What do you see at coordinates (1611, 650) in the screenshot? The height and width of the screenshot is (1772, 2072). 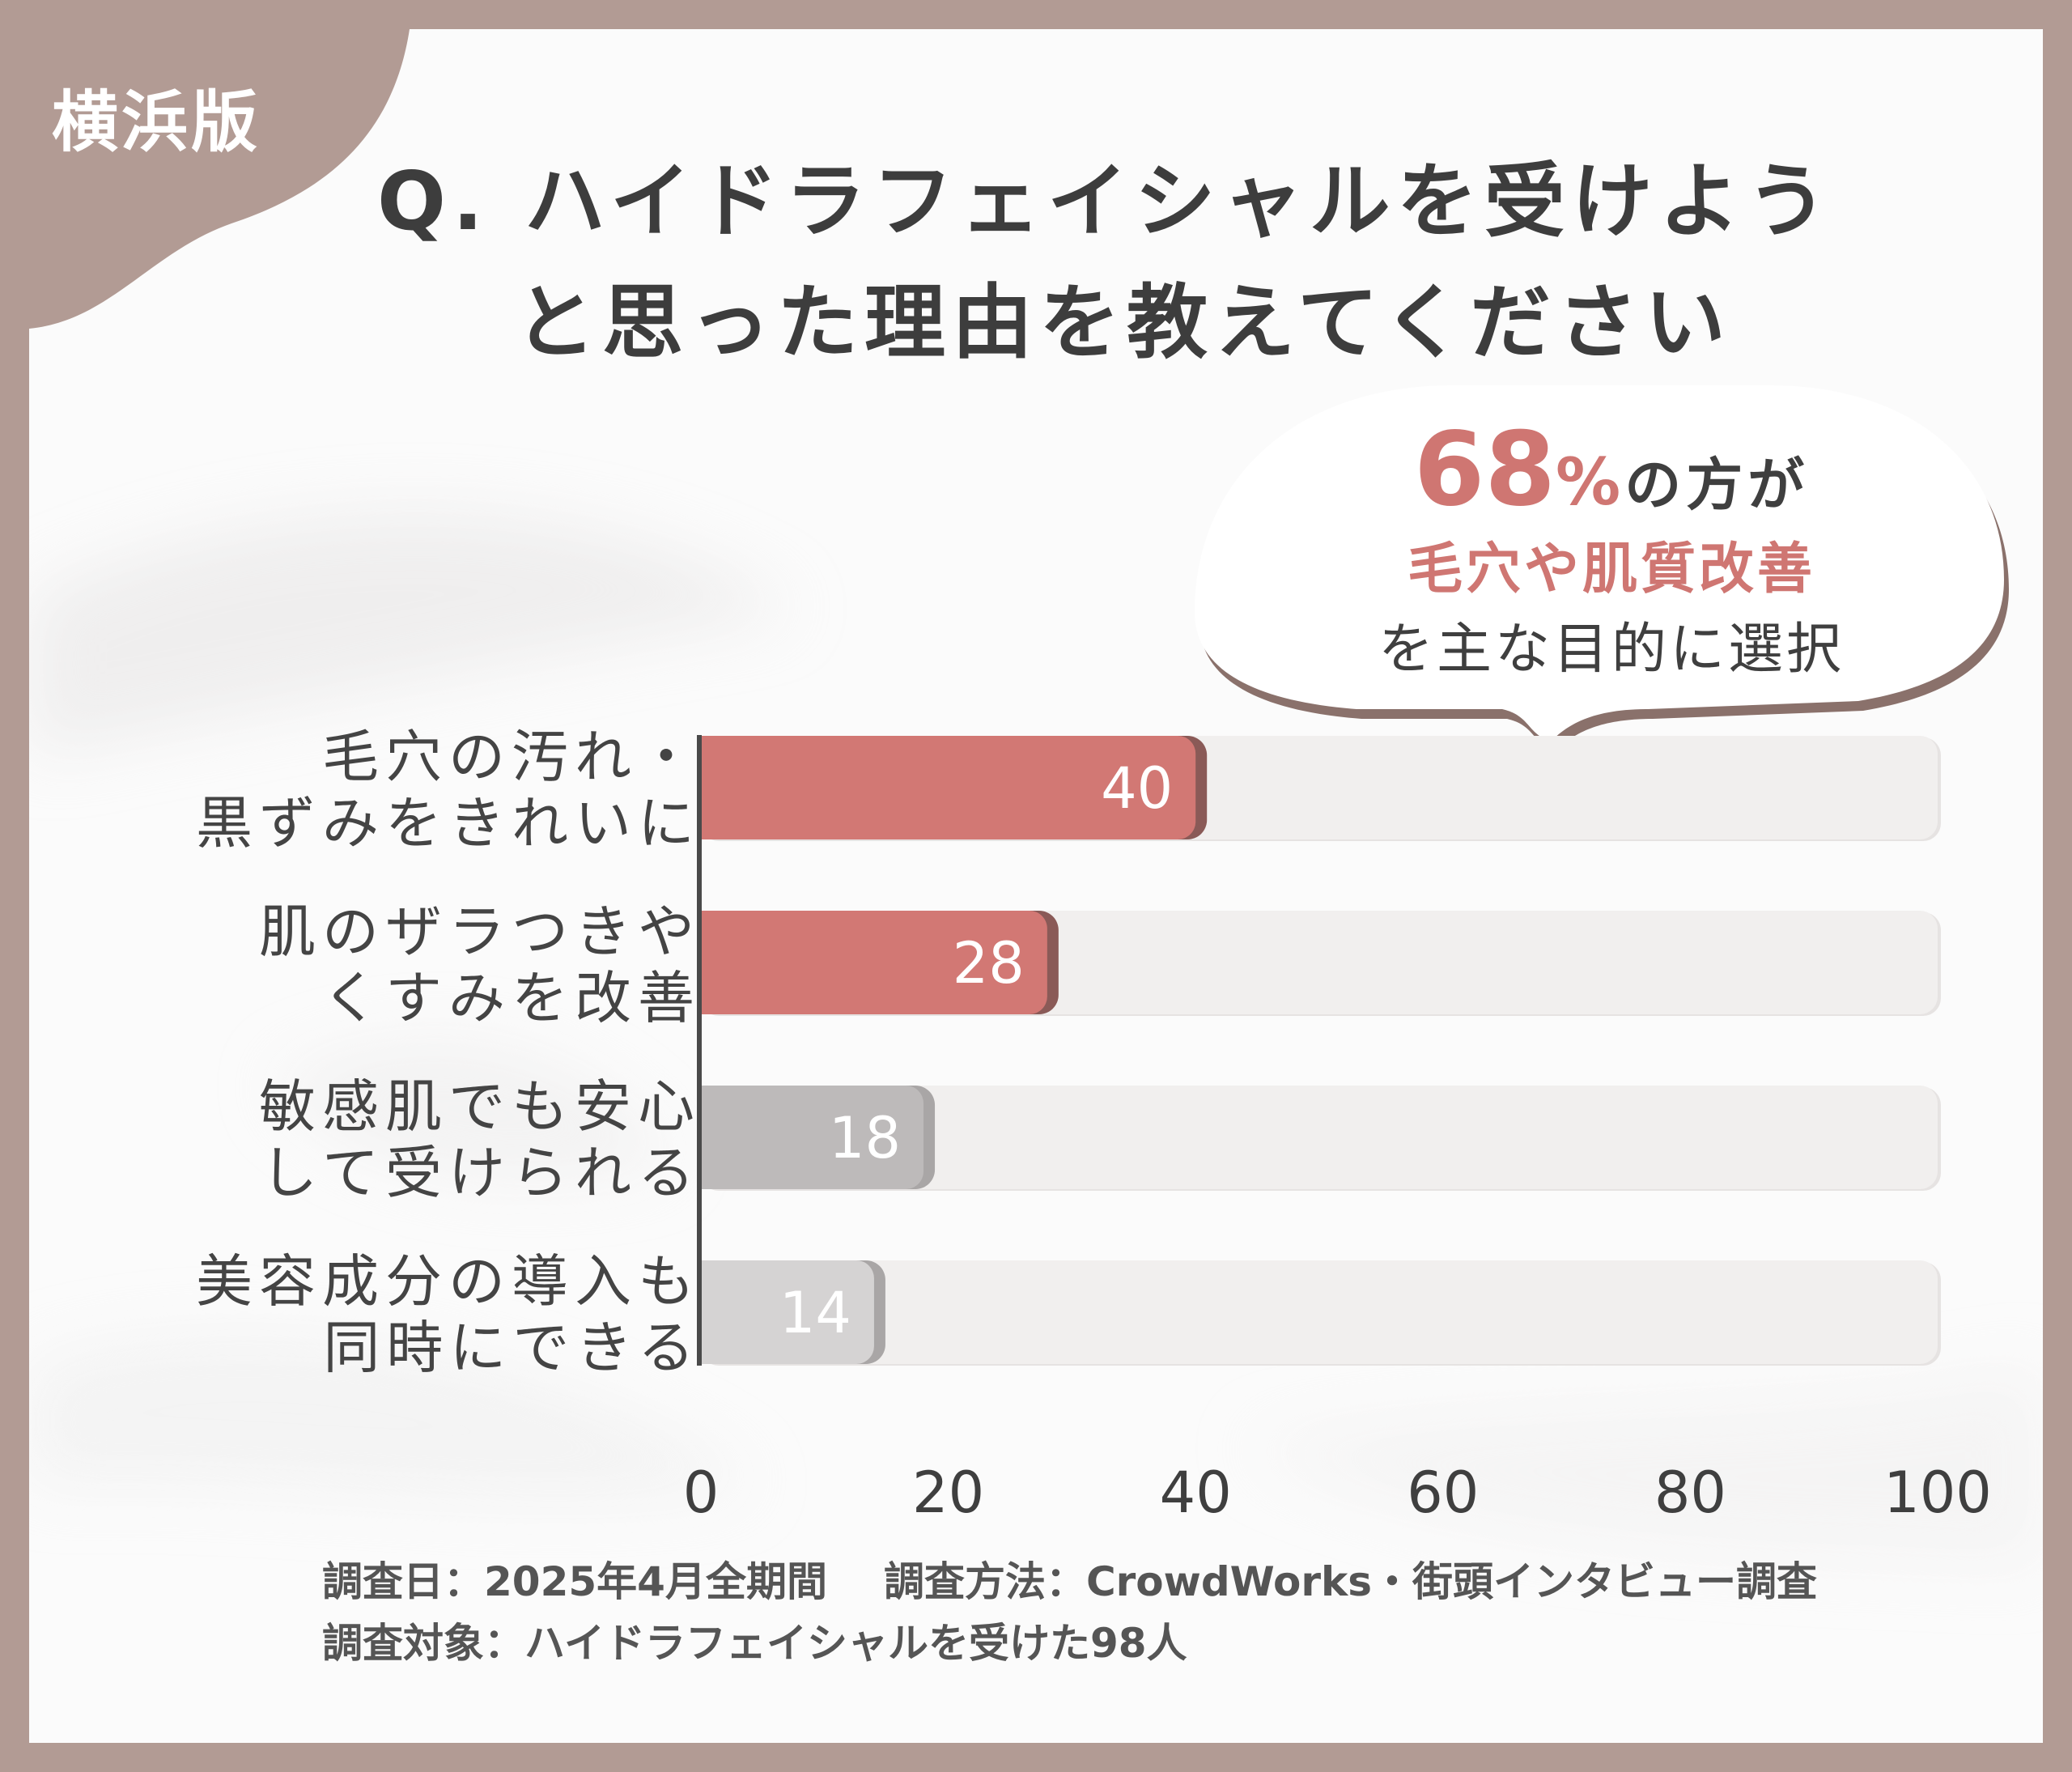 I see `callout-line-3: を主な目的に選択` at bounding box center [1611, 650].